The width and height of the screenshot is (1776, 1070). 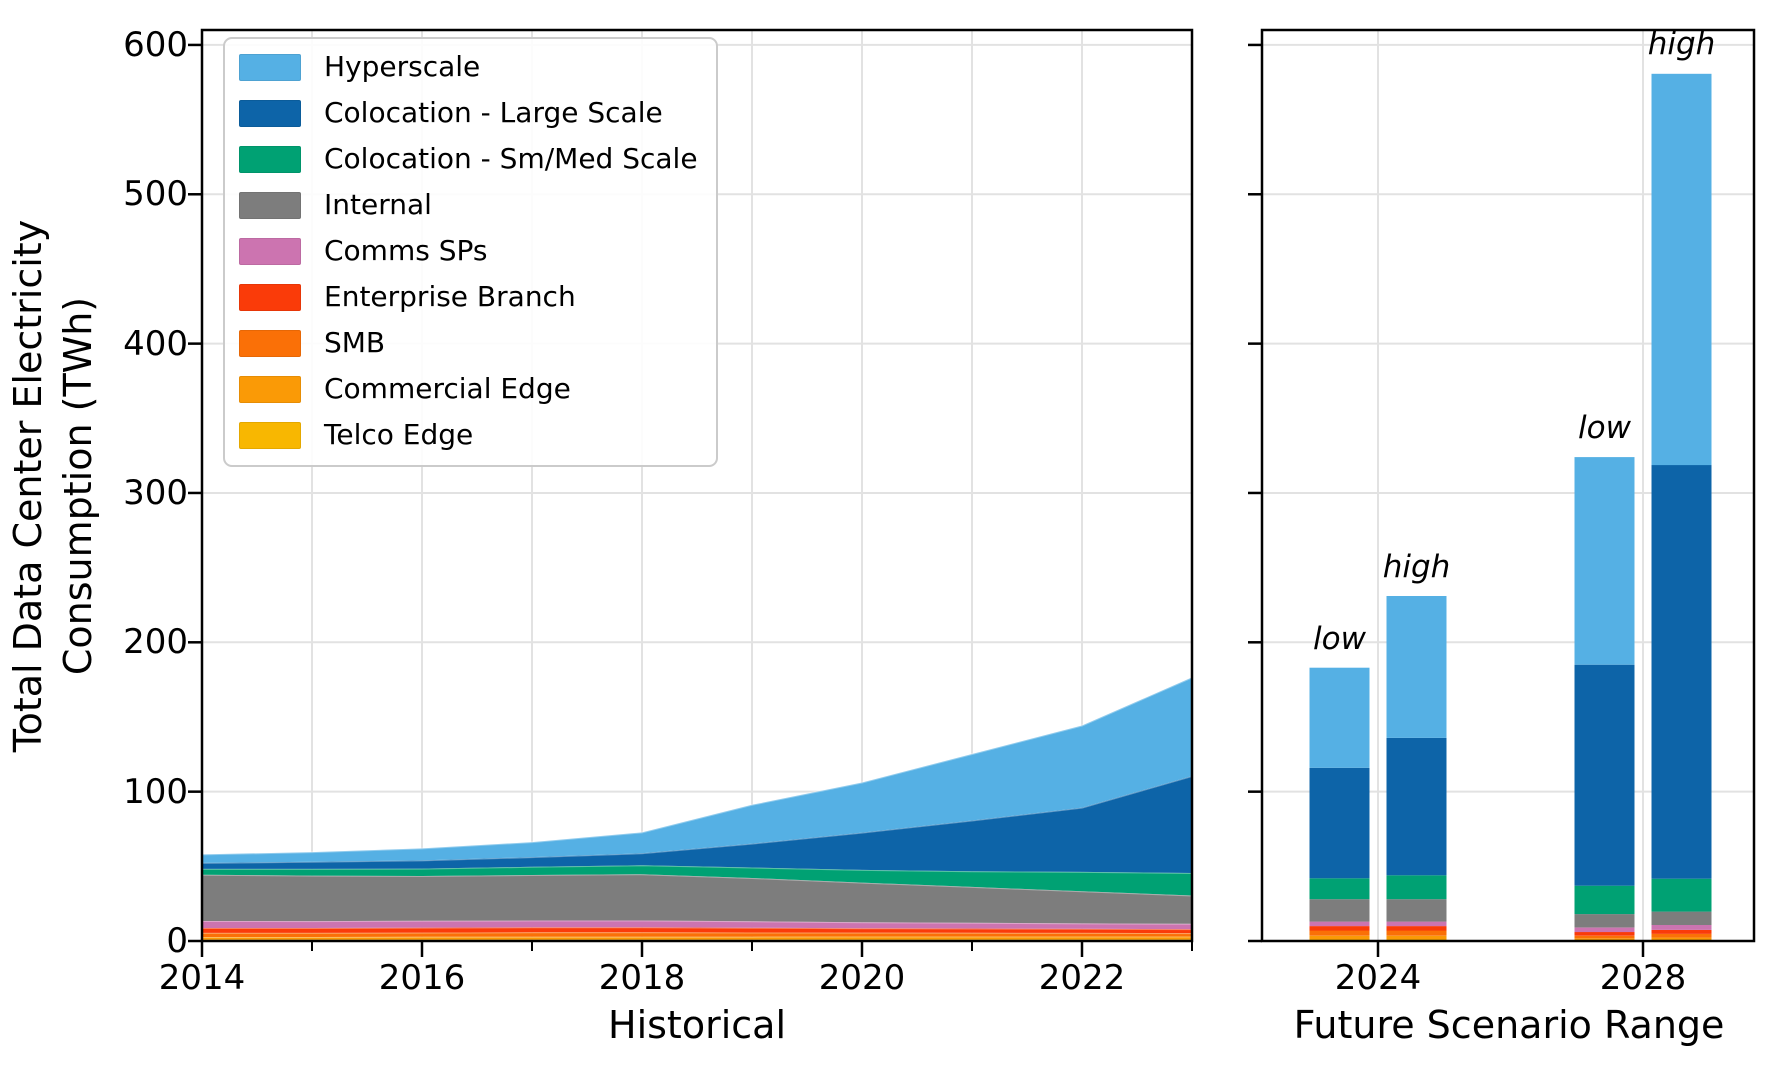 What do you see at coordinates (468, 343) in the screenshot?
I see `legend-item-smb: SMB` at bounding box center [468, 343].